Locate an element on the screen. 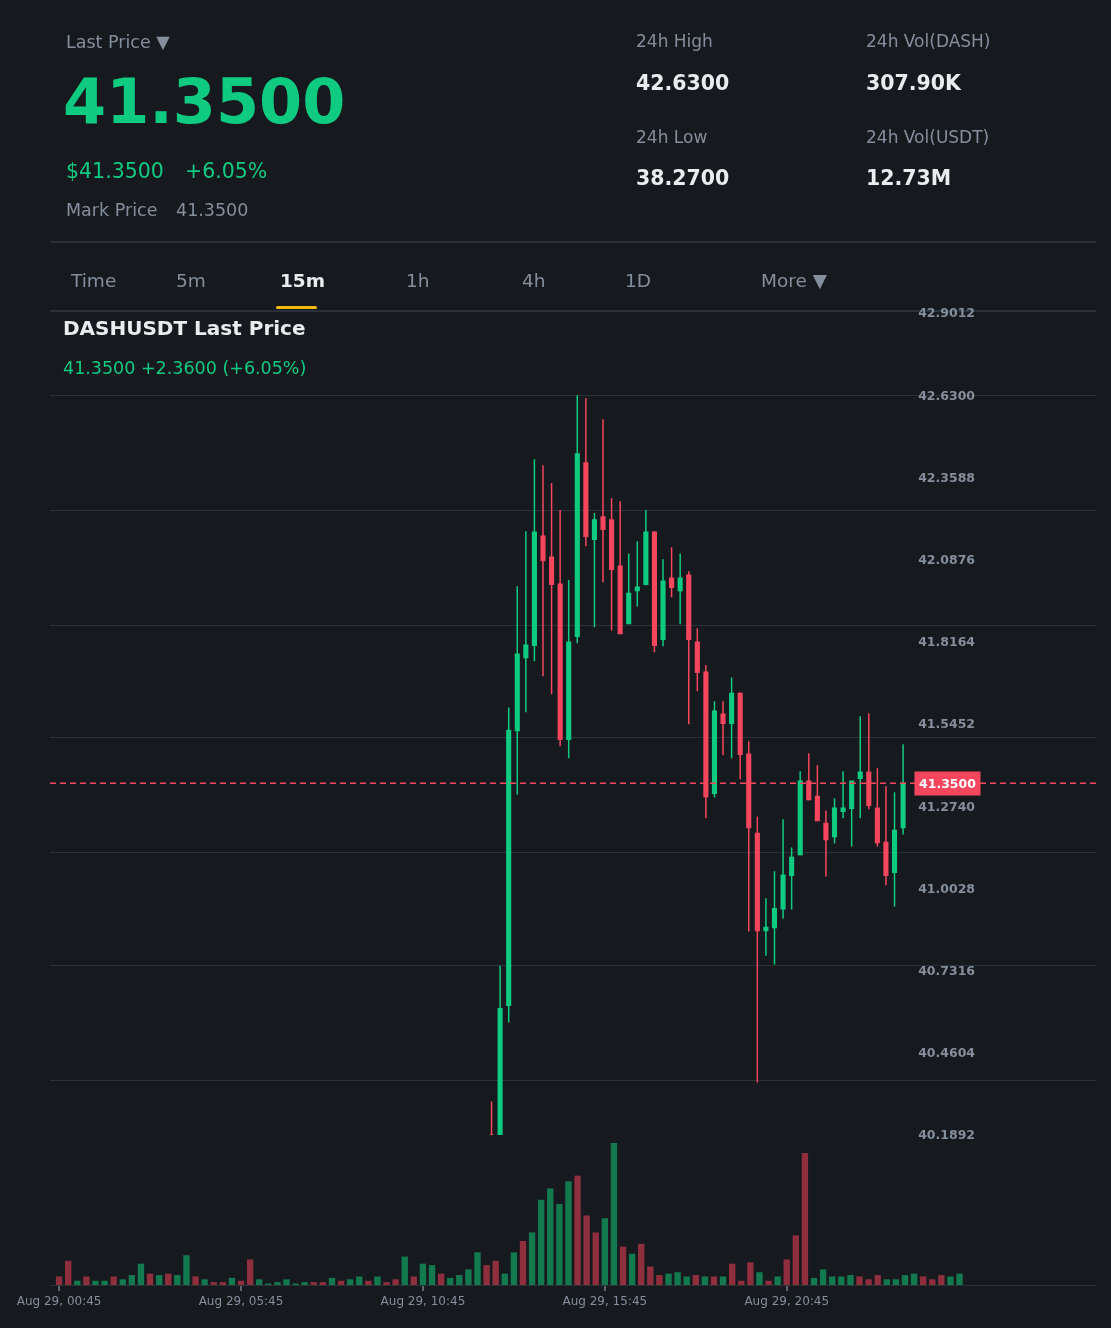 Image resolution: width=1111 pixels, height=1328 pixels. chart-title: DASHUSDT Last Price is located at coordinates (184, 328).